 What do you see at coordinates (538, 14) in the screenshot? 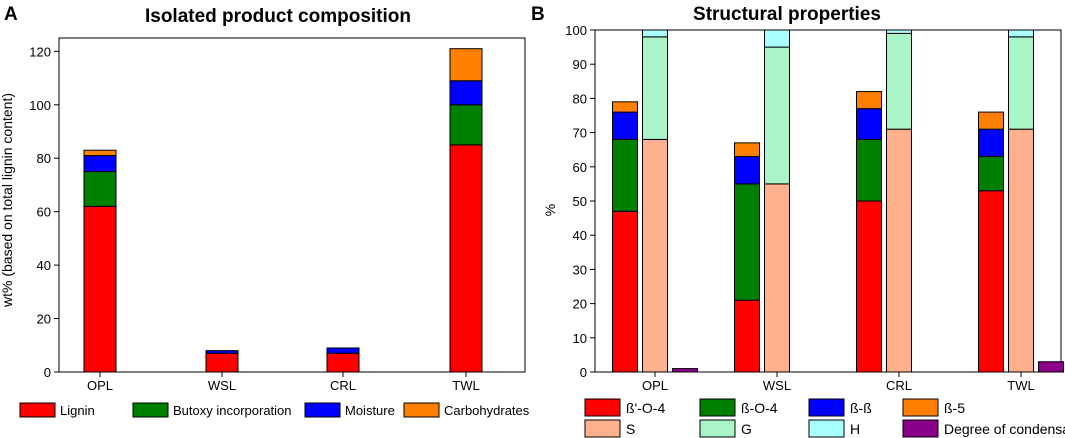
I see `panel-b-label: B` at bounding box center [538, 14].